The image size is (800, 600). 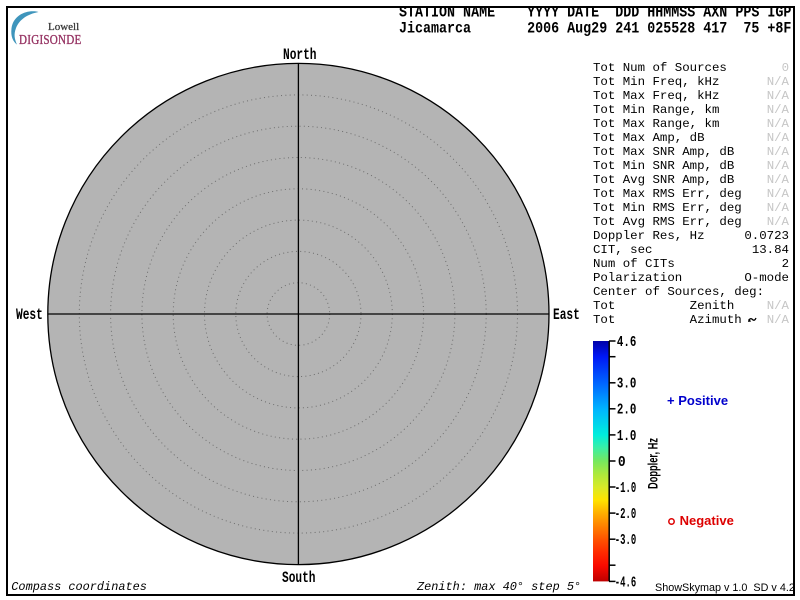 I want to click on svg-text: 4.6, so click(x=626, y=343).